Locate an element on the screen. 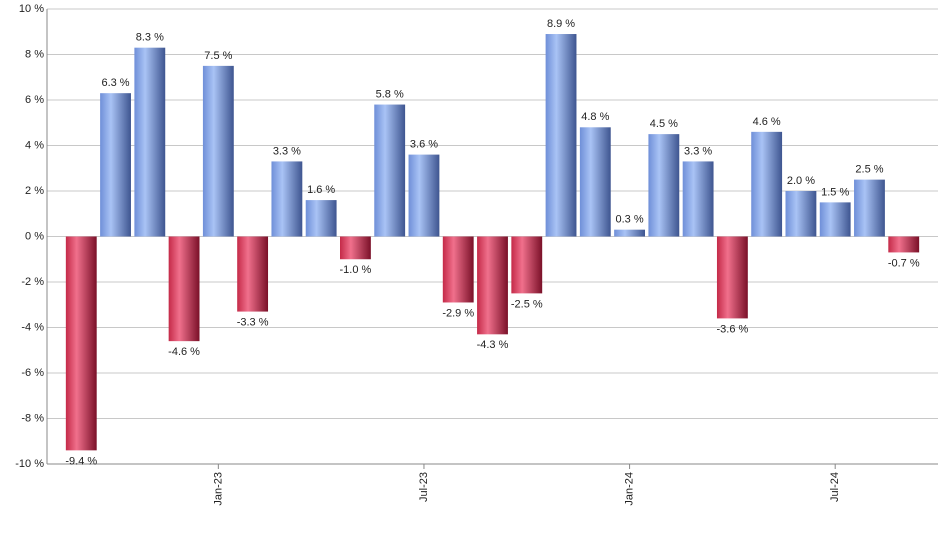  value-label: -4.3 % is located at coordinates (493, 345).